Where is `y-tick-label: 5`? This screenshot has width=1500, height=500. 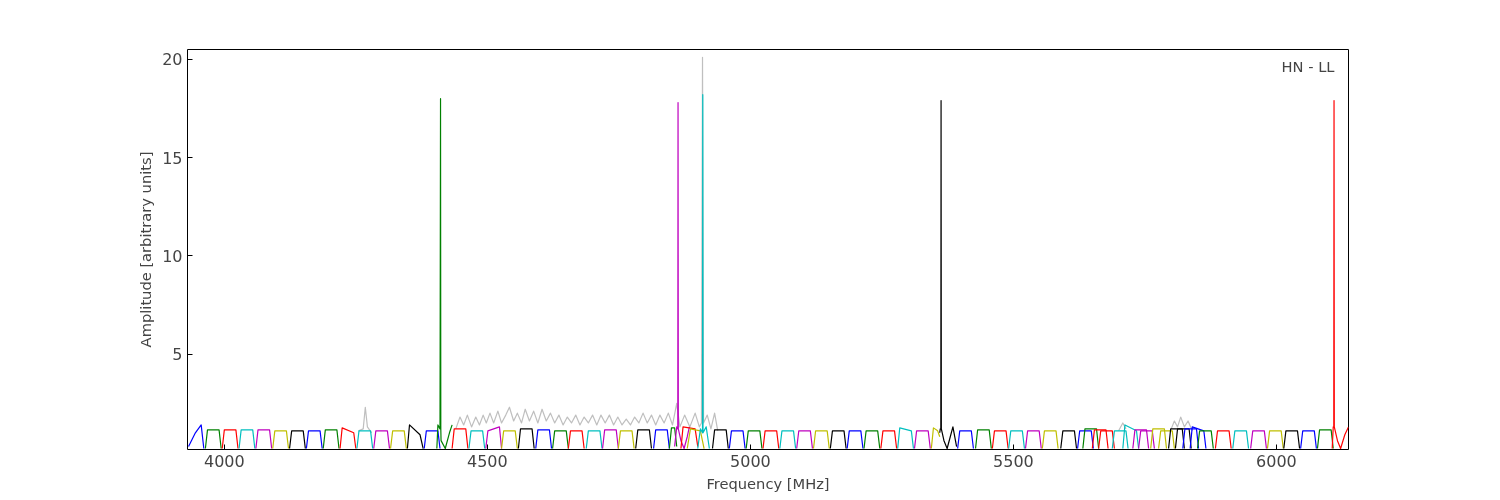 y-tick-label: 5 is located at coordinates (177, 355).